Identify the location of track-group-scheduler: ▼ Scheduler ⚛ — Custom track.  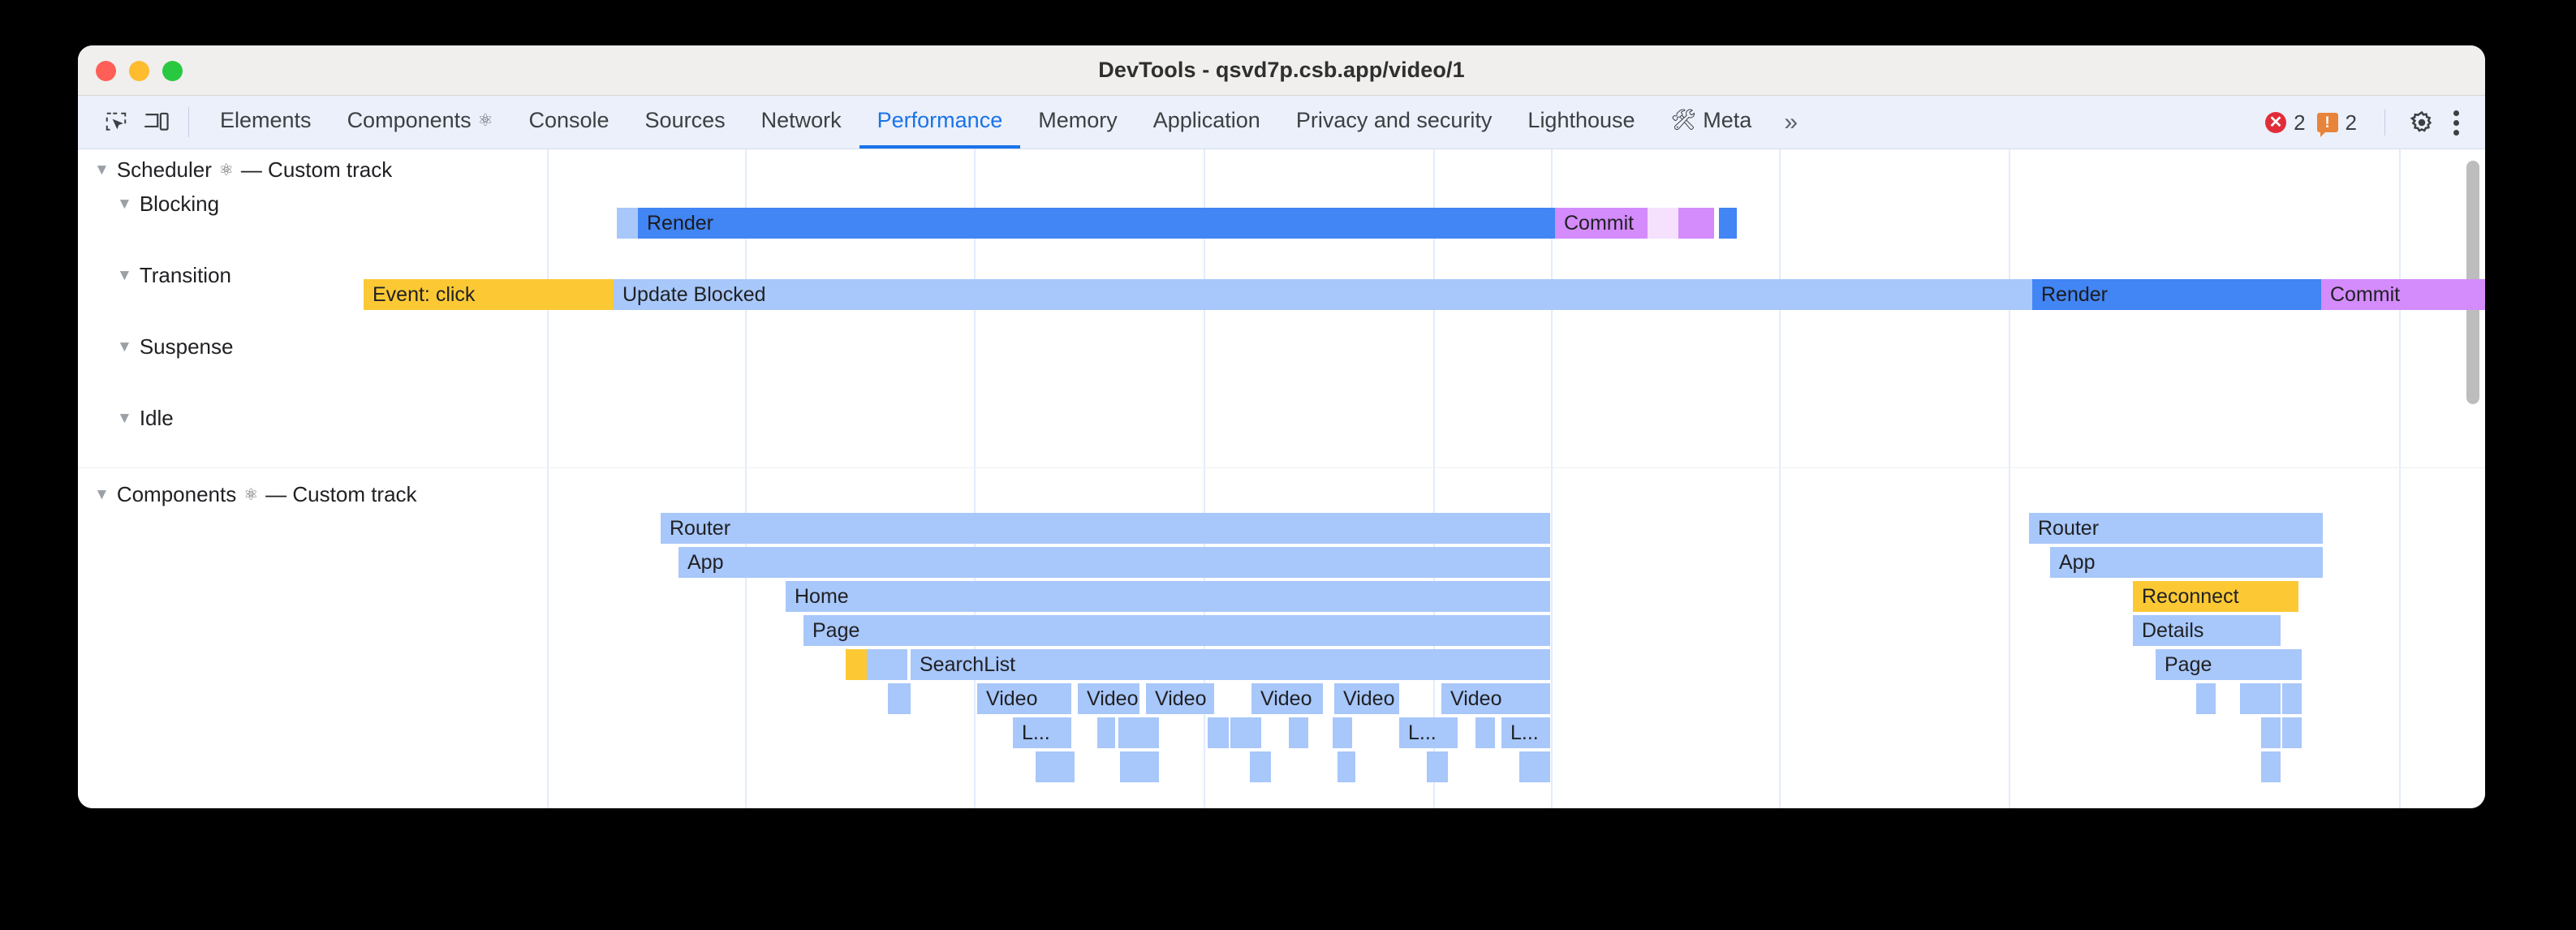
(243, 170).